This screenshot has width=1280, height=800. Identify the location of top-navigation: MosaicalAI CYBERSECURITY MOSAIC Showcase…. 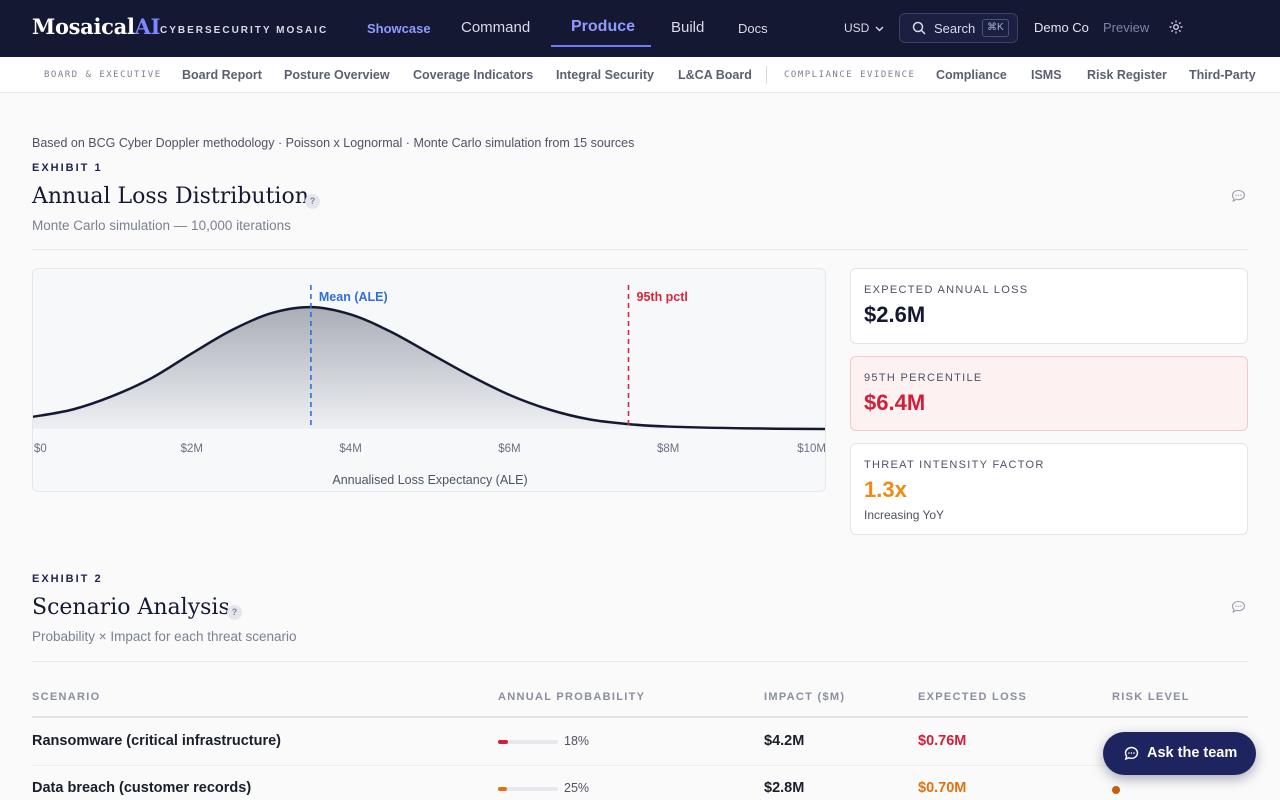
(640, 28).